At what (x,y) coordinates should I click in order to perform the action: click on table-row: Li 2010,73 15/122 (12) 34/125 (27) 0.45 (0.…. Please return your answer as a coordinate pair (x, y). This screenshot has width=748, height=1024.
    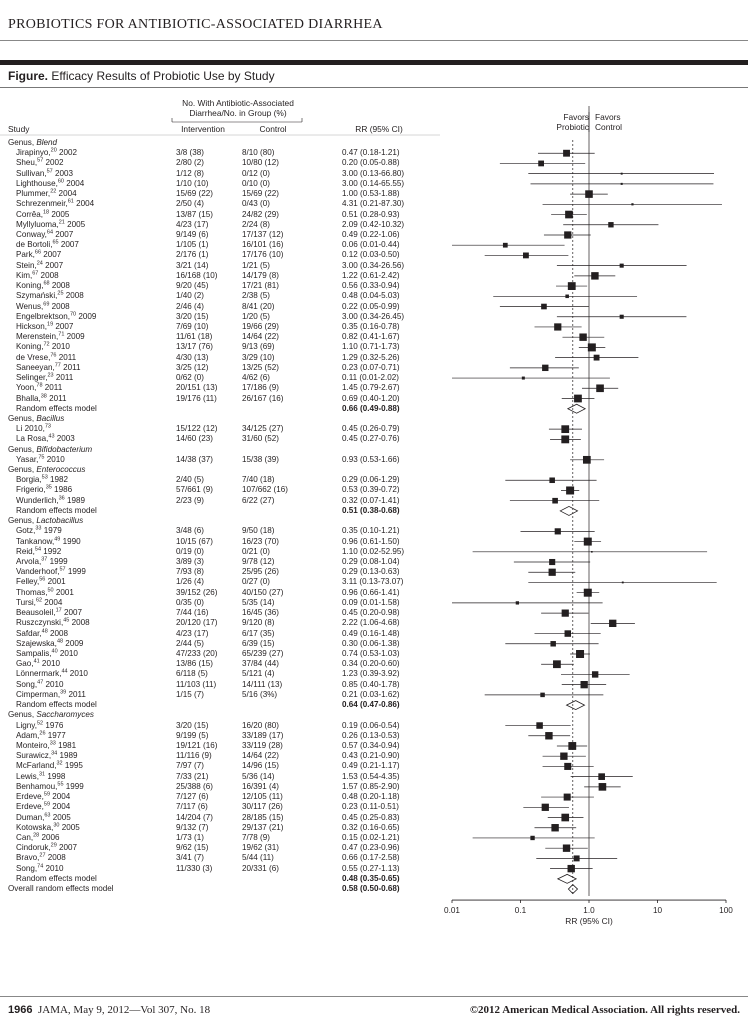
    Looking at the image, I should click on (374, 429).